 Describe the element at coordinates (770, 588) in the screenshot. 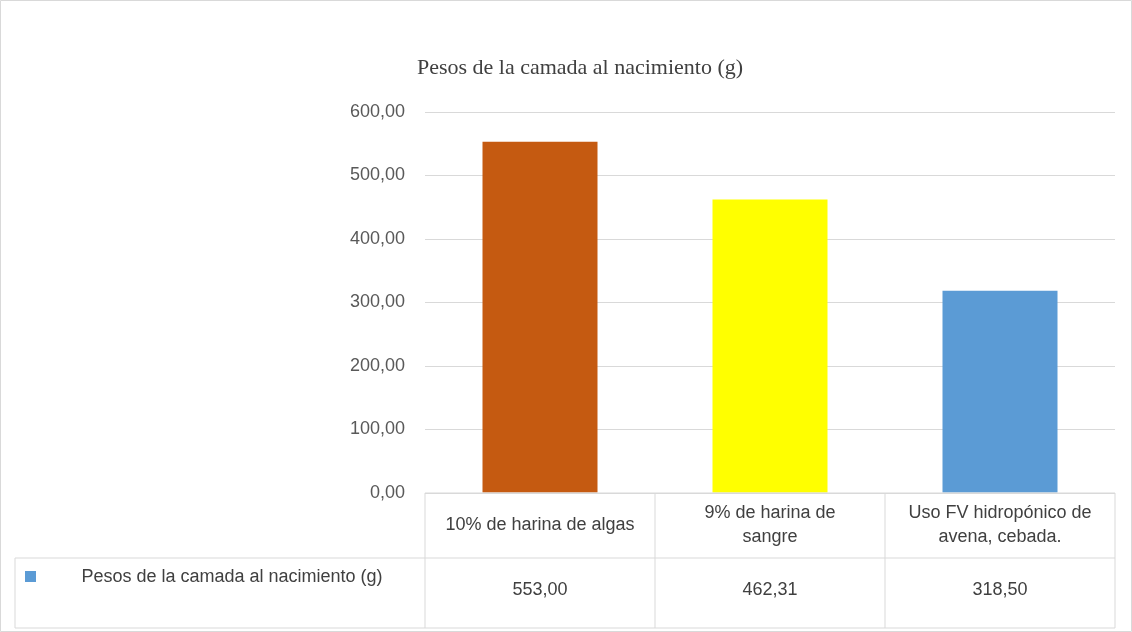

I see `data-label: 462,31` at that location.